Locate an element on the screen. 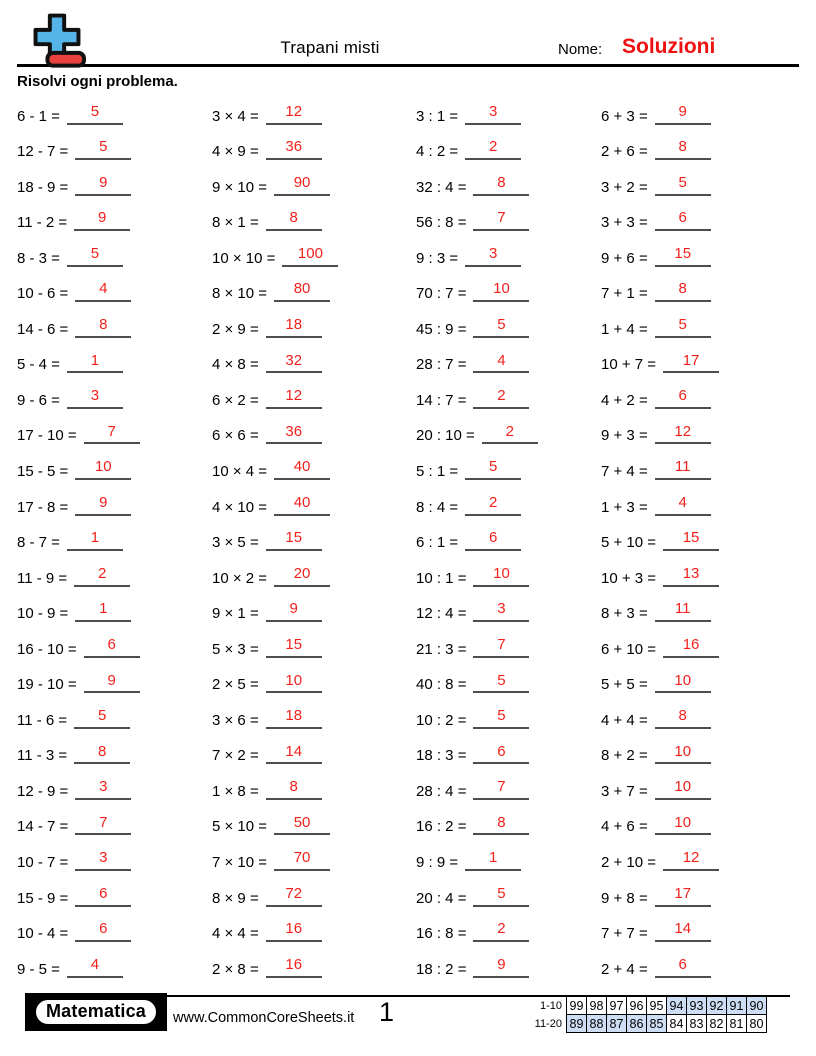  answer-blank-line: 72 is located at coordinates (293, 896).